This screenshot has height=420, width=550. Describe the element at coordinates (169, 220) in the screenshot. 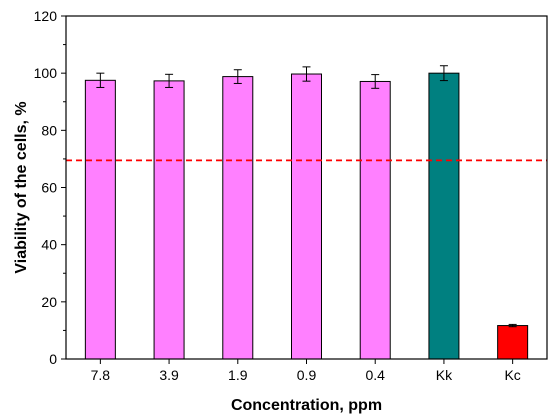

I see `bar-3.9` at that location.